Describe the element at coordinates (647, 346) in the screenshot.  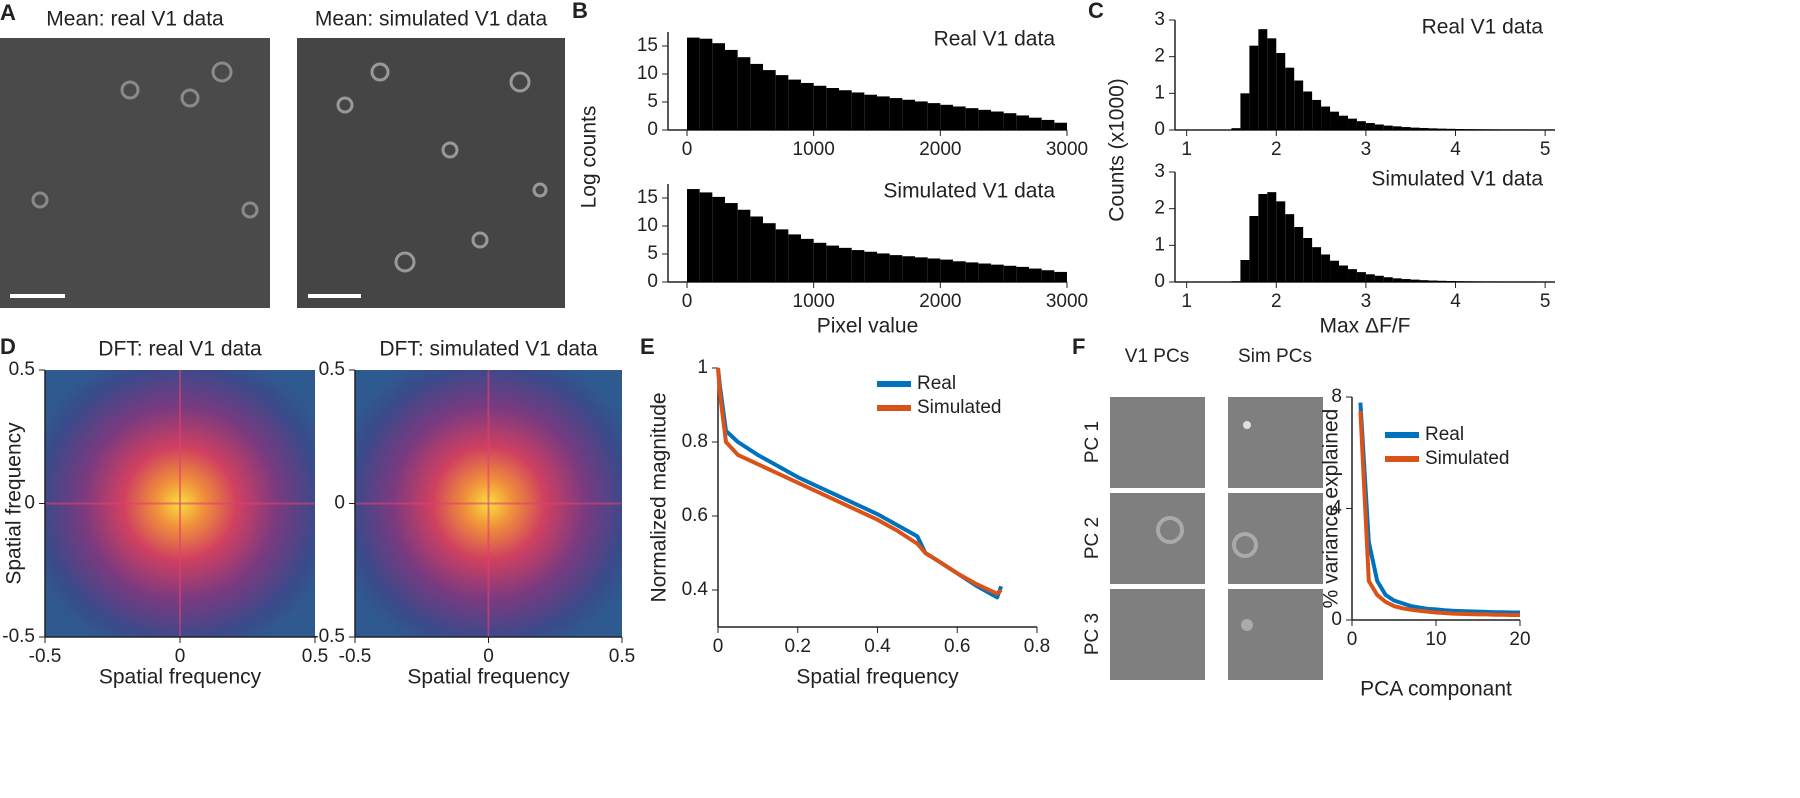
I see `panel-label: E` at that location.